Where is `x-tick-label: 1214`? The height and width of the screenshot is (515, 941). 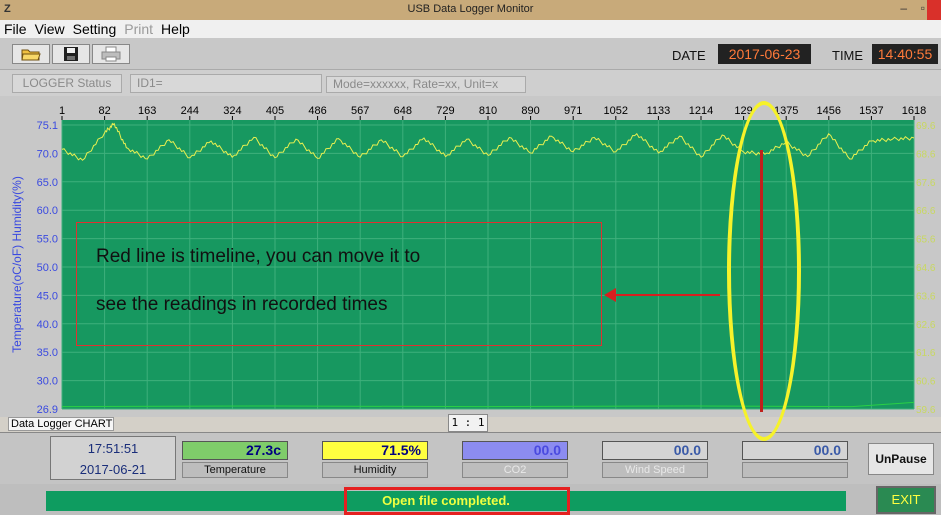 x-tick-label: 1214 is located at coordinates (701, 111).